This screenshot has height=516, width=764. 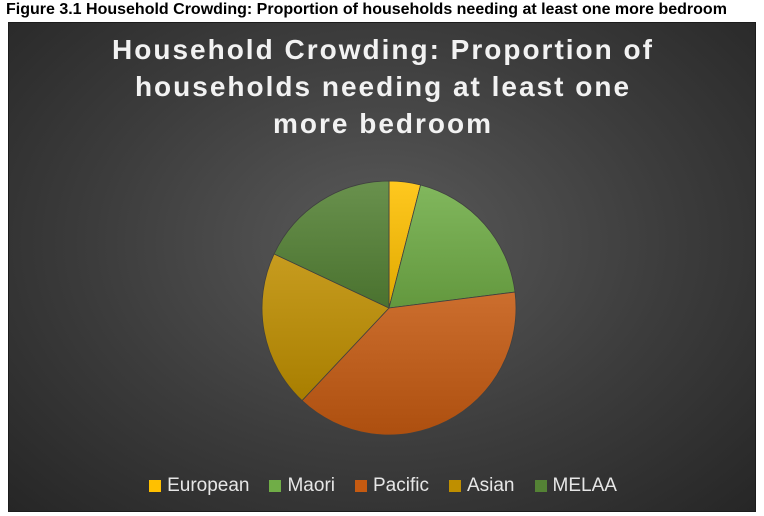 What do you see at coordinates (155, 486) in the screenshot?
I see `legend-swatch-european` at bounding box center [155, 486].